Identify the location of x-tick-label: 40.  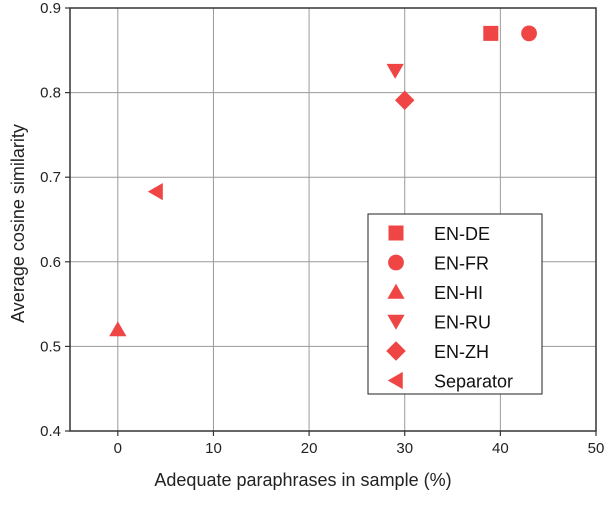
(500, 448).